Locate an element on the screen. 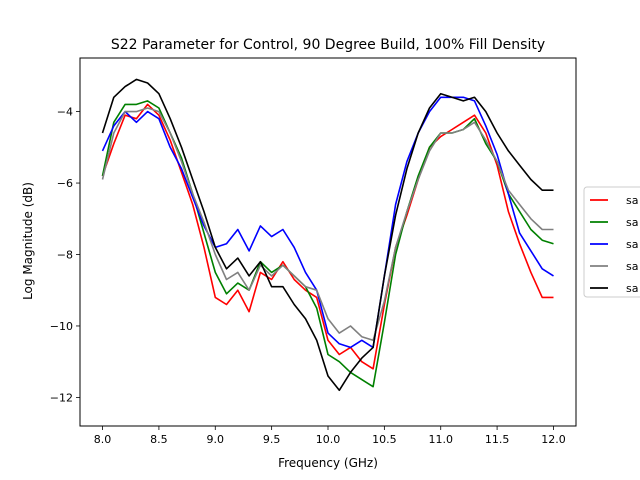 The width and height of the screenshot is (640, 480). y-tick-label: −8 is located at coordinates (65, 255).